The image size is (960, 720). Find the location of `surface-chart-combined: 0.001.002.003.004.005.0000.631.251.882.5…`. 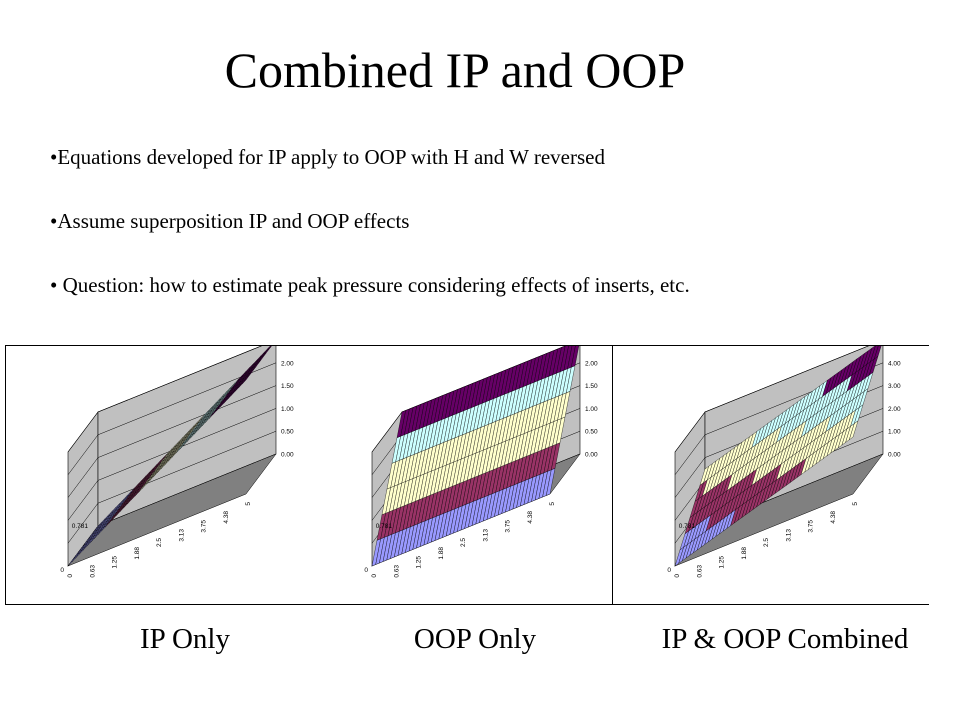

surface-chart-combined: 0.001.002.003.004.005.0000.631.251.882.5… is located at coordinates (784, 462).